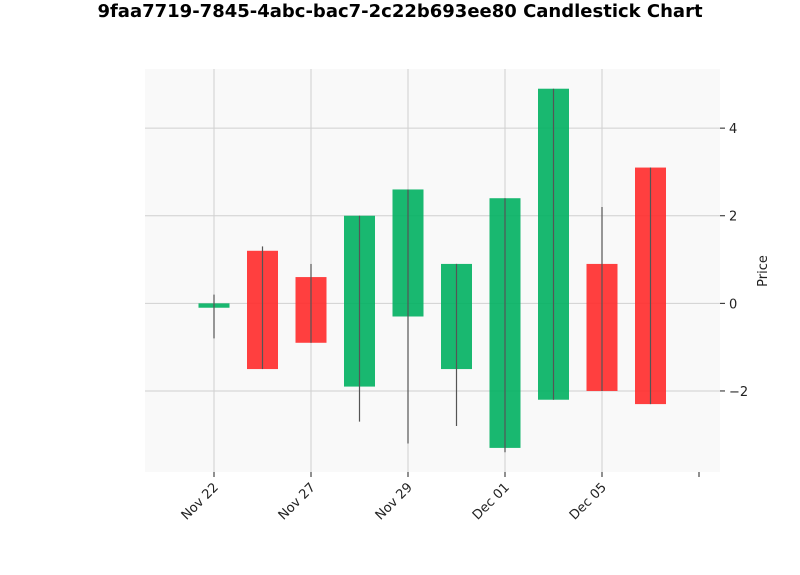  Describe the element at coordinates (733, 304) in the screenshot. I see `y-tick-label: 0` at that location.